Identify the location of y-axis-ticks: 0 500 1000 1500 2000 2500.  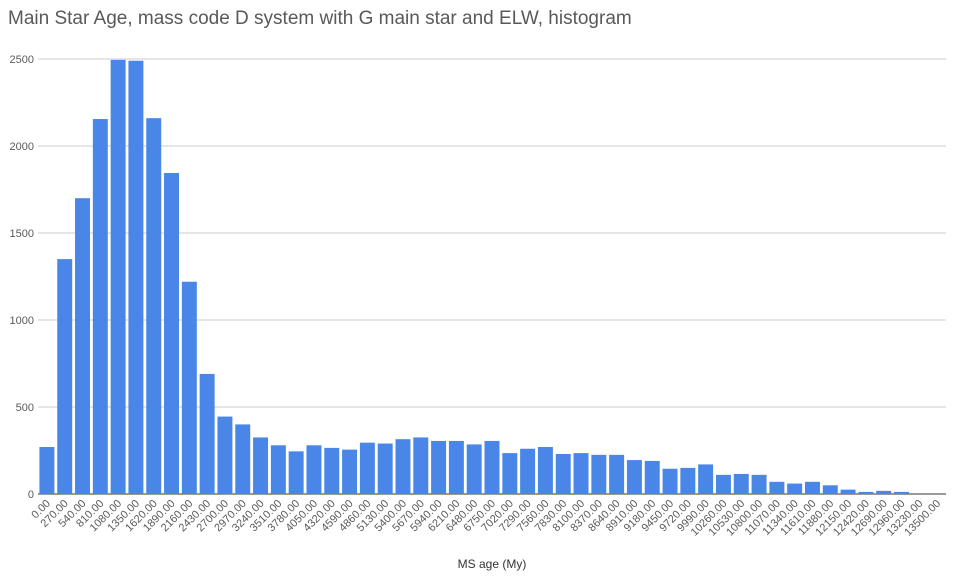
(22, 277).